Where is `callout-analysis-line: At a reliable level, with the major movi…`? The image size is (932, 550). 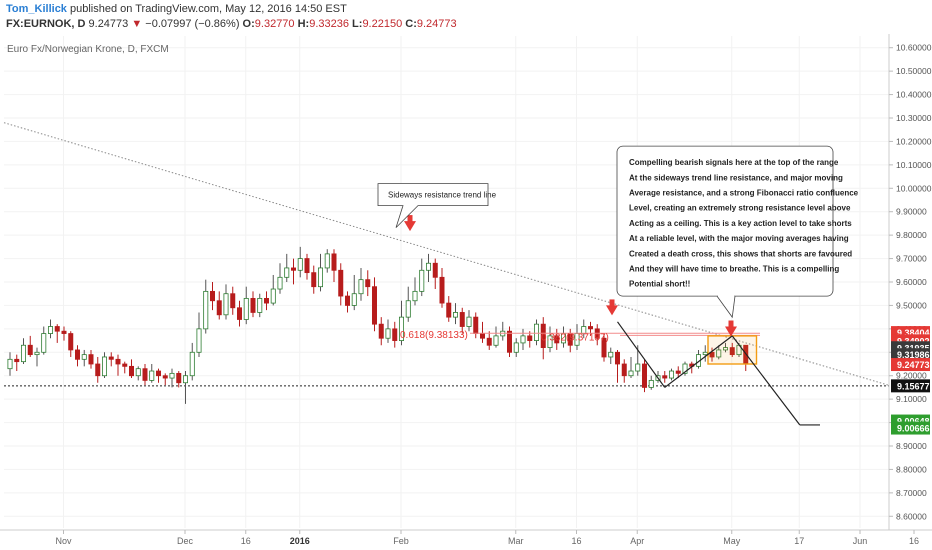
callout-analysis-line: At a reliable level, with the major movi… is located at coordinates (739, 238).